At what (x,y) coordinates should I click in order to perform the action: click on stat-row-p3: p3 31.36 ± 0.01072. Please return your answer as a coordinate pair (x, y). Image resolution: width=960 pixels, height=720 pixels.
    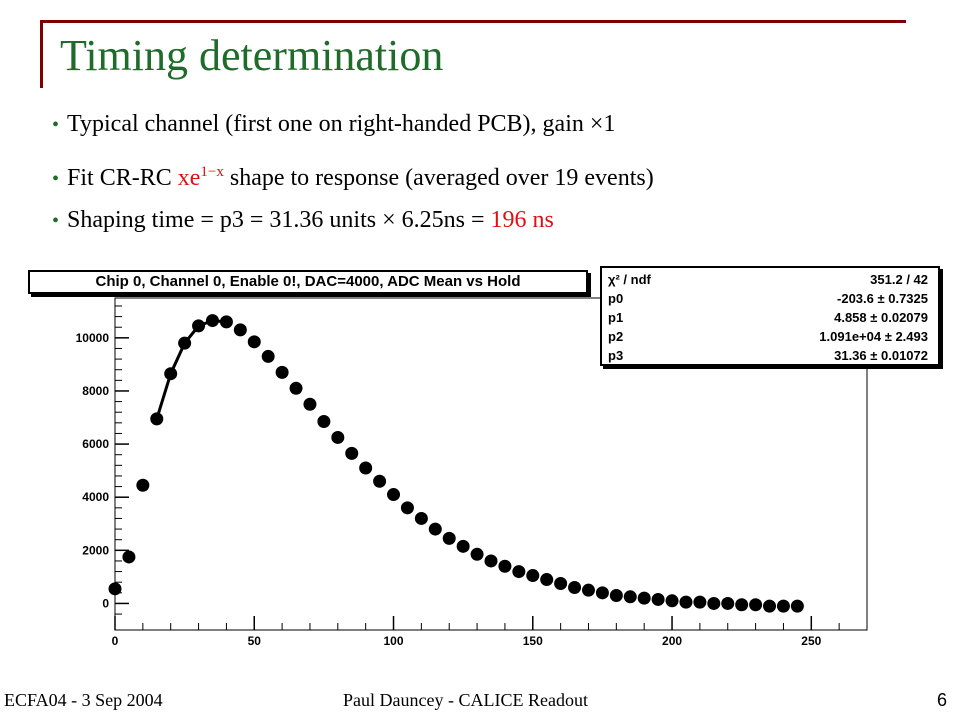
    Looking at the image, I should click on (770, 355).